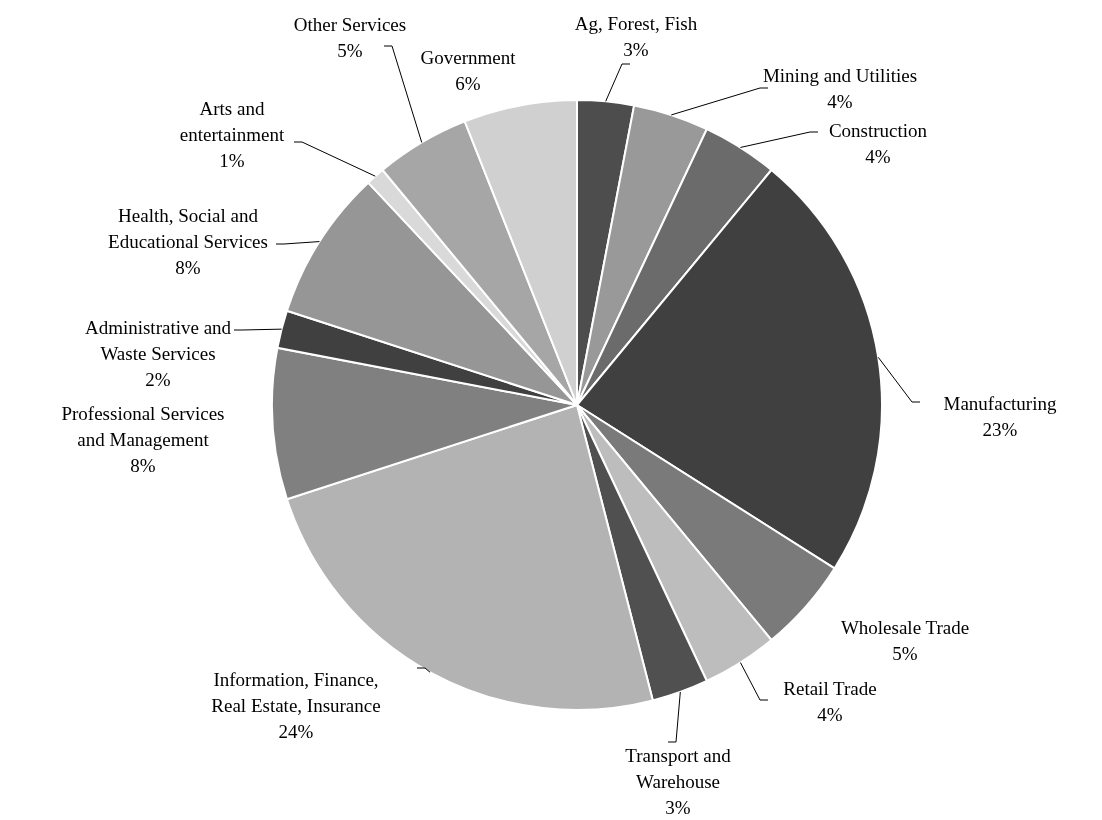  I want to click on data-label: 6%, so click(468, 83).